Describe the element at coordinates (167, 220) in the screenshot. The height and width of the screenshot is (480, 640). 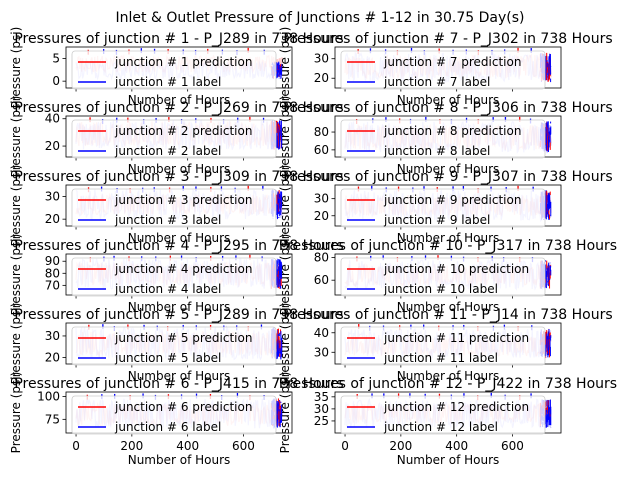
I see `legend-entry: junction # 3 label` at that location.